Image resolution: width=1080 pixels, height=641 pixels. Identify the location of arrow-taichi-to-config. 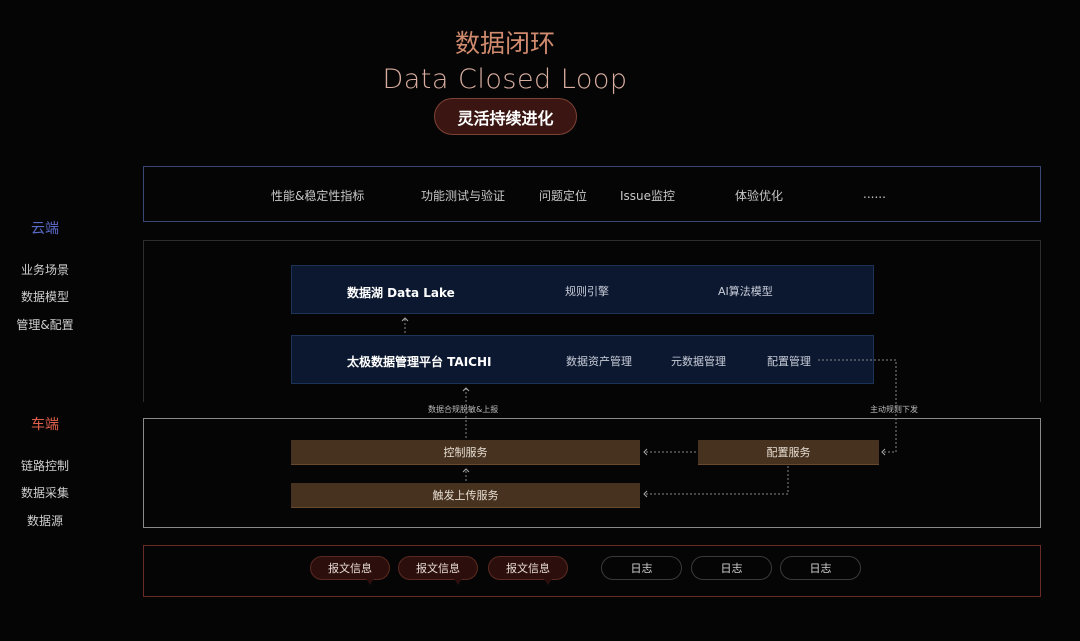
(857, 406).